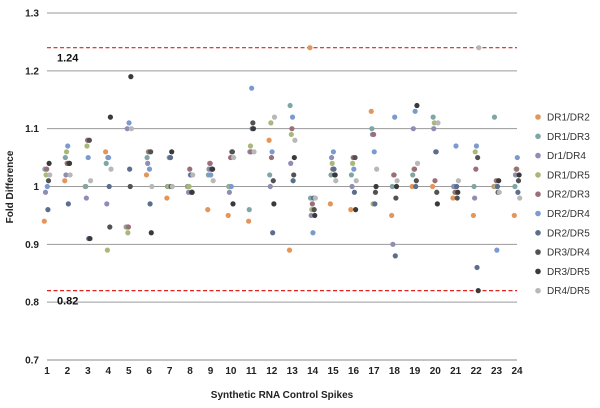 The width and height of the screenshot is (600, 408). Describe the element at coordinates (149, 371) in the screenshot. I see `x-tick-label: 6` at that location.